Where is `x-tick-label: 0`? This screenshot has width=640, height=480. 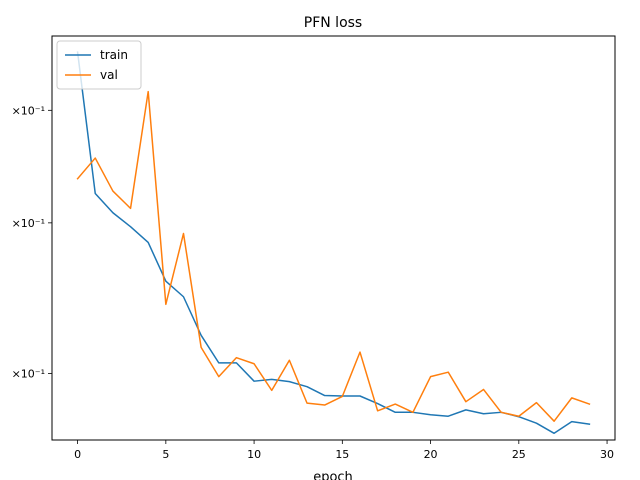
x-tick-label: 0 is located at coordinates (77, 454).